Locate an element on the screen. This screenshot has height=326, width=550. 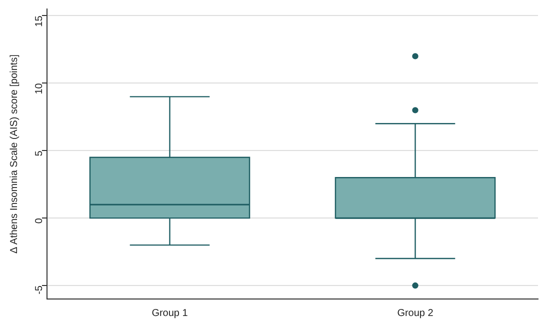
x-tick-label: Group 1 is located at coordinates (170, 313).